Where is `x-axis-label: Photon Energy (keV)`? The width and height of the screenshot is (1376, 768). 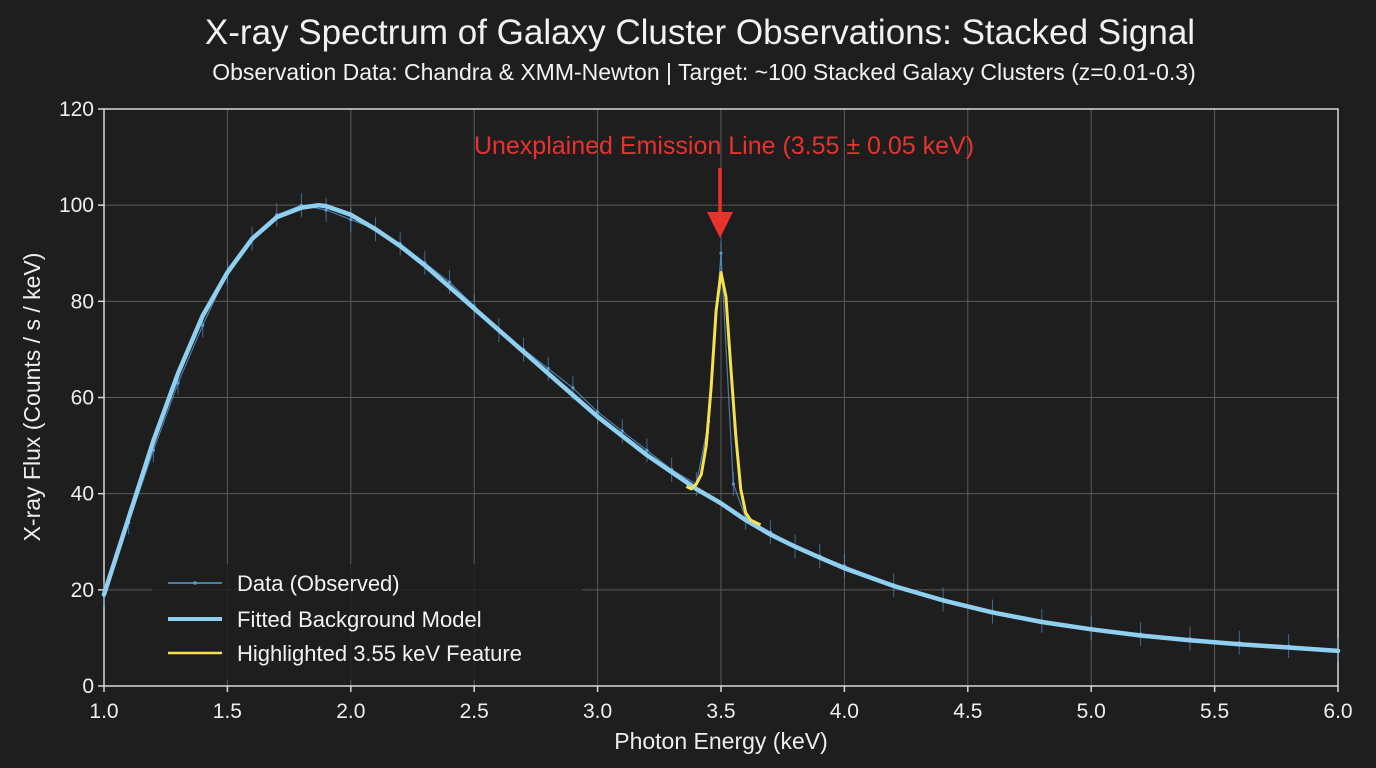
x-axis-label: Photon Energy (keV) is located at coordinates (721, 741).